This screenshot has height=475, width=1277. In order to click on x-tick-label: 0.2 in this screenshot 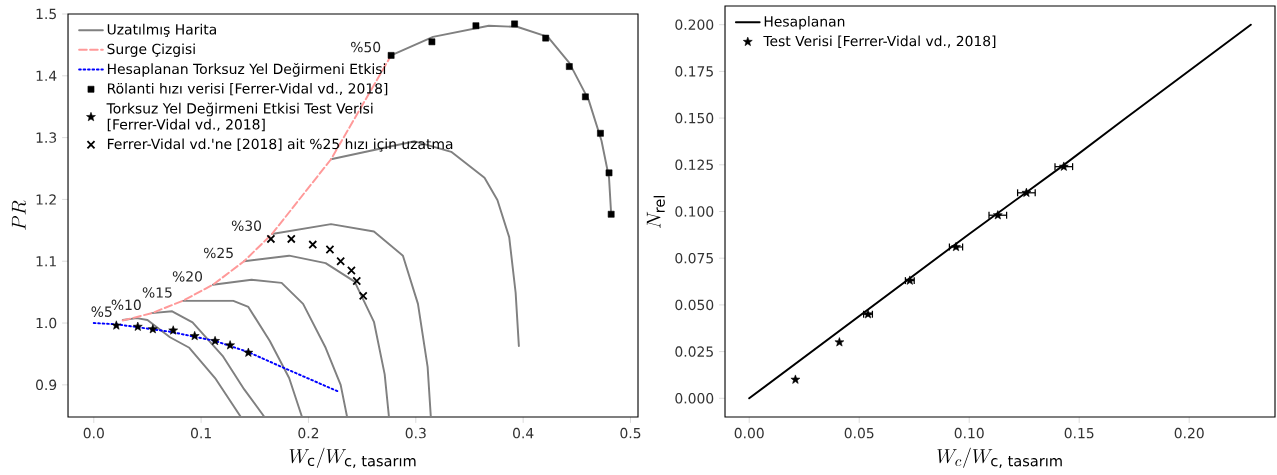, I will do `click(308, 433)`.